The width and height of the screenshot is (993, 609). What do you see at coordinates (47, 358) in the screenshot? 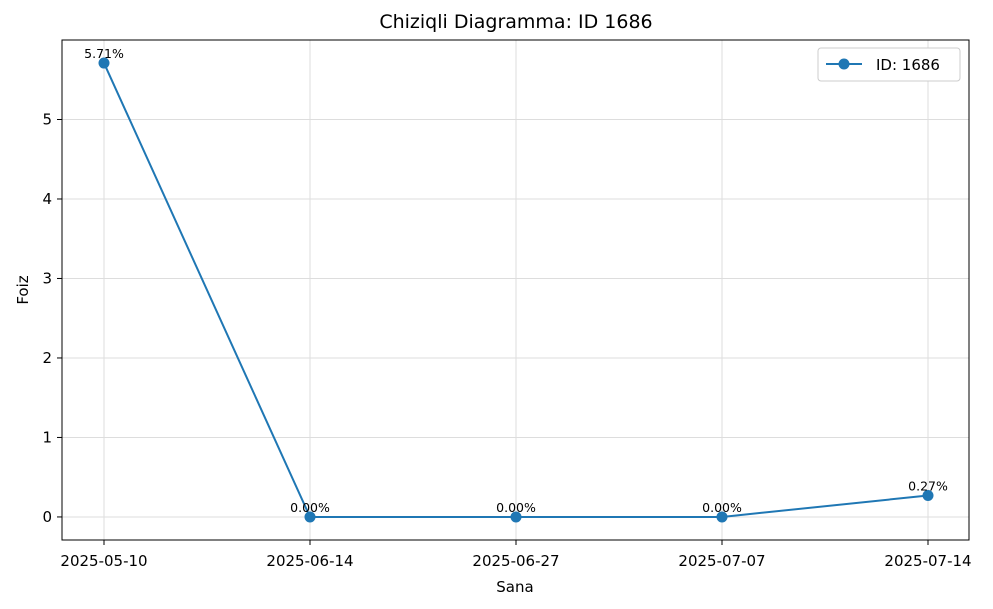
I see `y-tick-label: 2` at bounding box center [47, 358].